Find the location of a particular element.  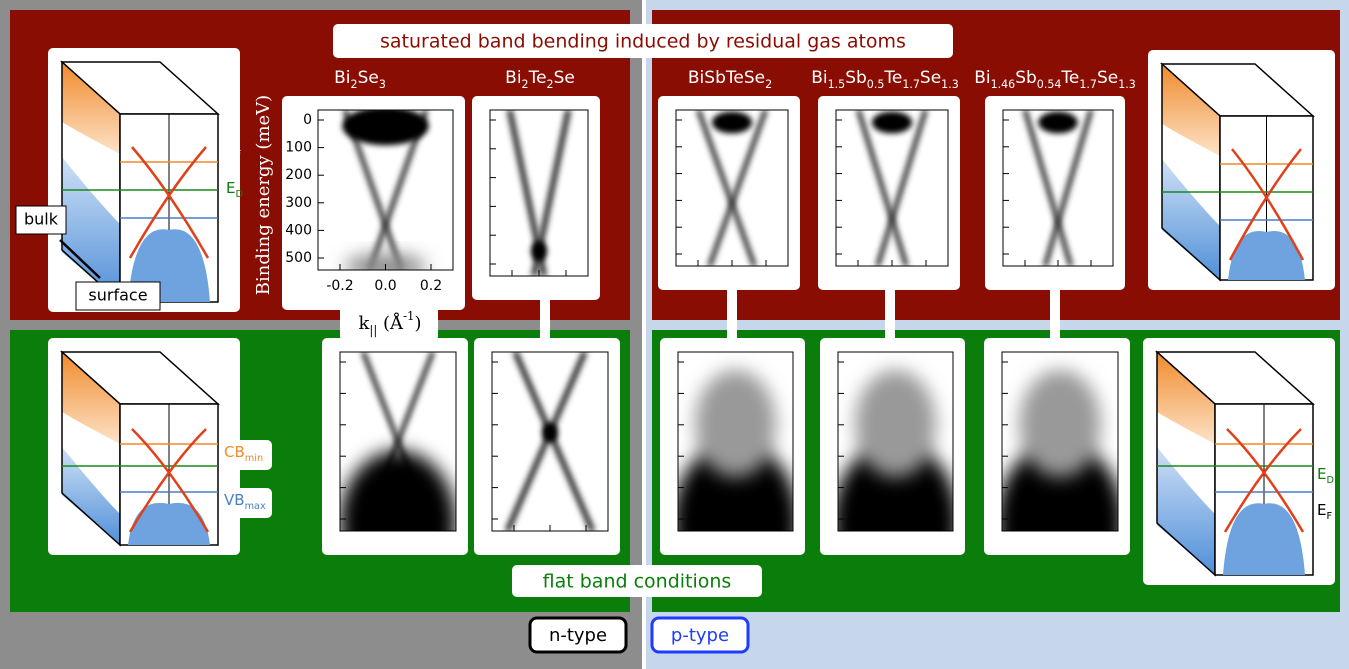

sample-name: Bi2Te2Se is located at coordinates (540, 79).